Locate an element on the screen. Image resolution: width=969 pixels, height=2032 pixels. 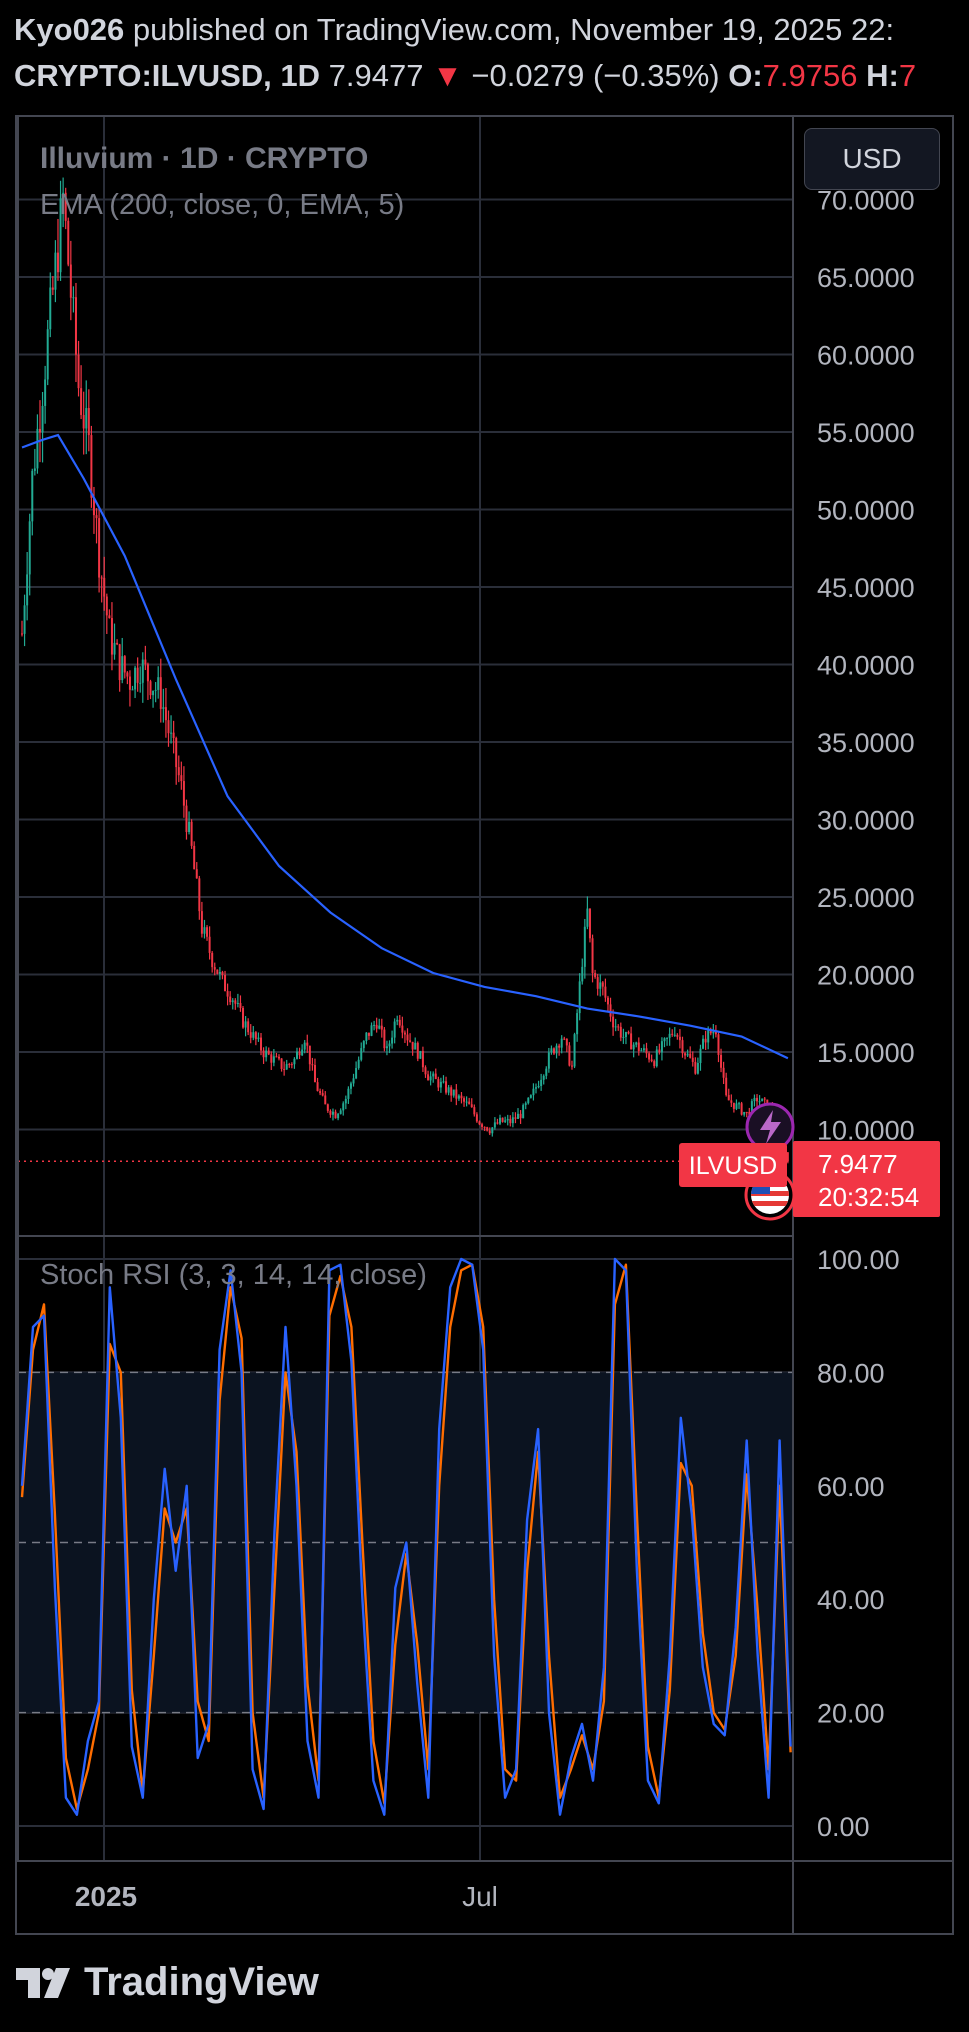
price-tick-label: 45.0000 is located at coordinates (866, 588).